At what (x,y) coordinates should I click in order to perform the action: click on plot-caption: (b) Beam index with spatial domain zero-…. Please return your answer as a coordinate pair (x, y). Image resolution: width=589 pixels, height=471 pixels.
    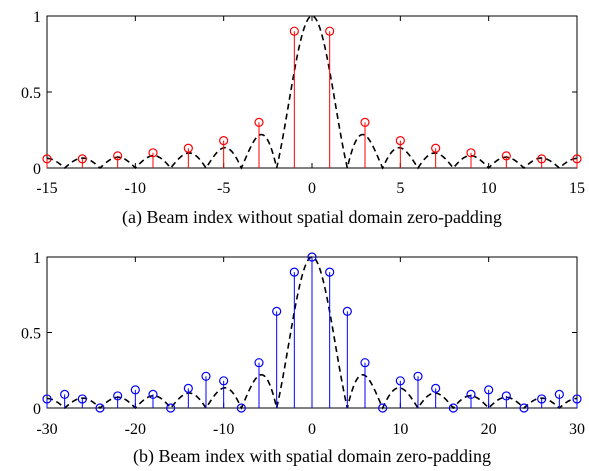
    Looking at the image, I should click on (312, 456).